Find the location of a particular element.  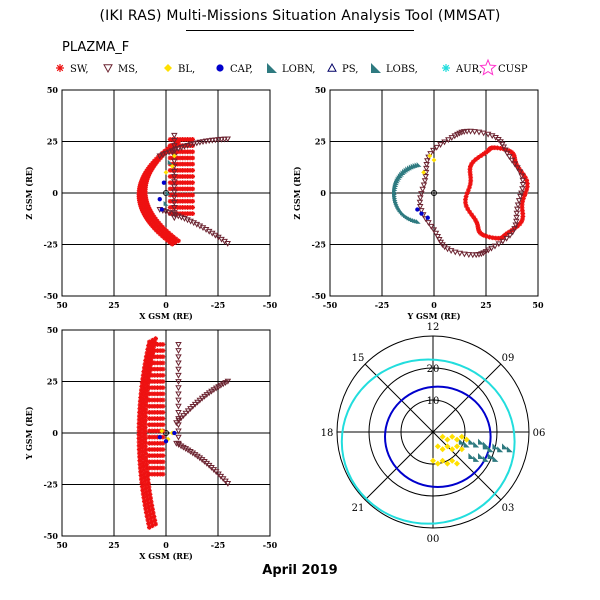

legend-label-aur: AUR, is located at coordinates (468, 69).